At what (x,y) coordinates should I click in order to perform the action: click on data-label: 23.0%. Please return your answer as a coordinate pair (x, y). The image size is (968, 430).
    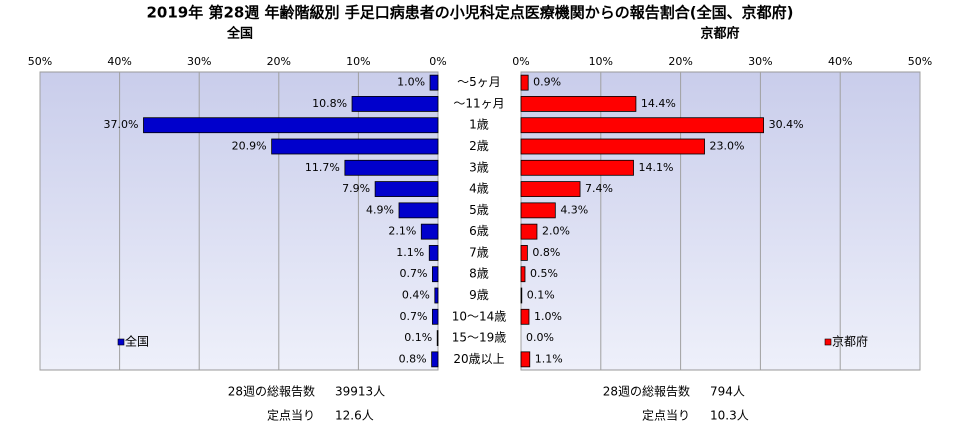
    Looking at the image, I should click on (727, 146).